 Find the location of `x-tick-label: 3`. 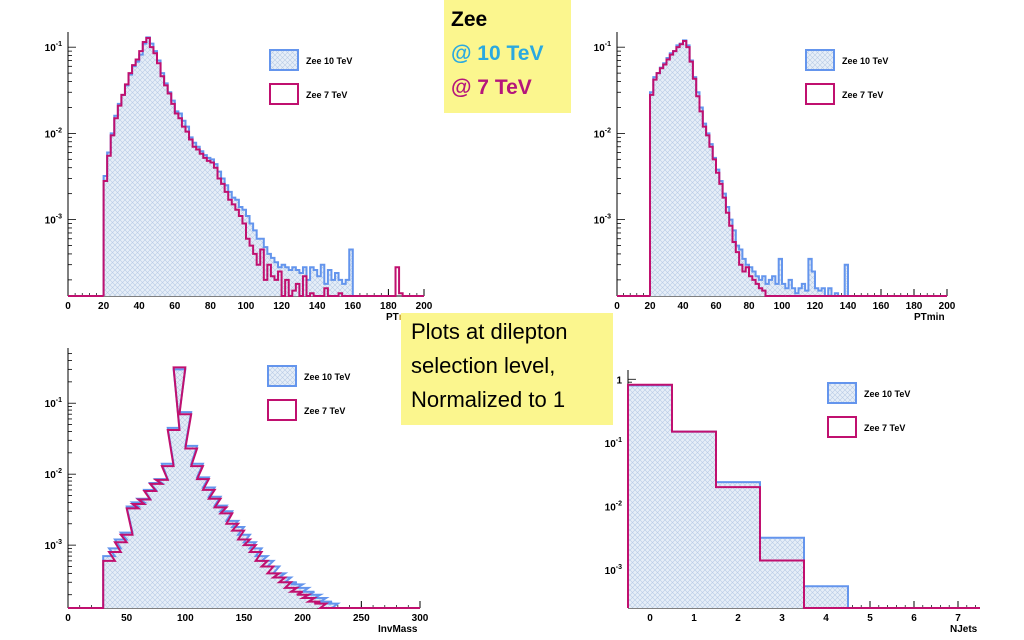

x-tick-label: 3 is located at coordinates (782, 618).